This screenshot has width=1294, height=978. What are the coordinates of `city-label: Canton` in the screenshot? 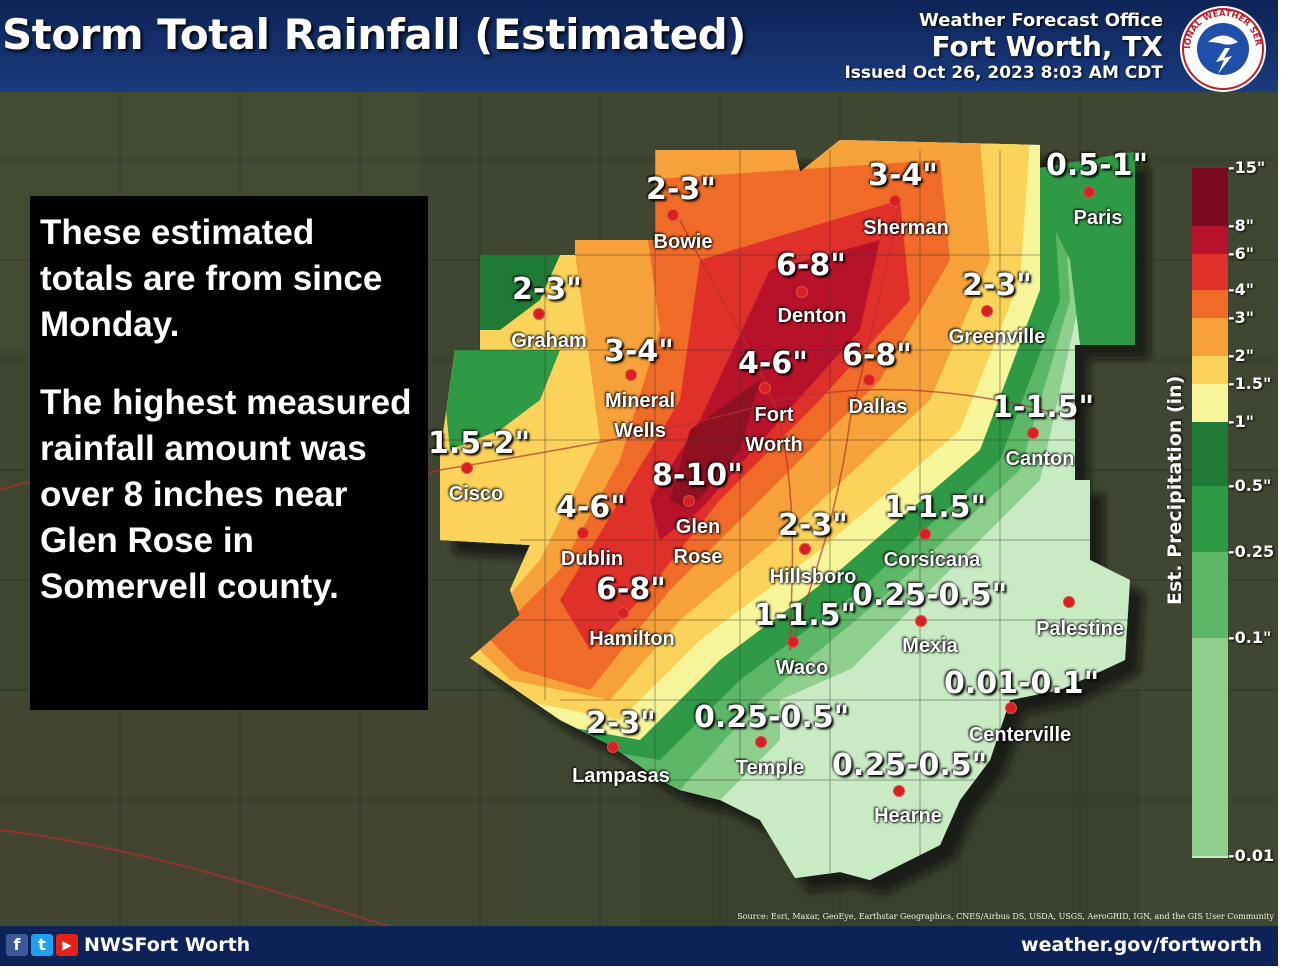 It's located at (1040, 459).